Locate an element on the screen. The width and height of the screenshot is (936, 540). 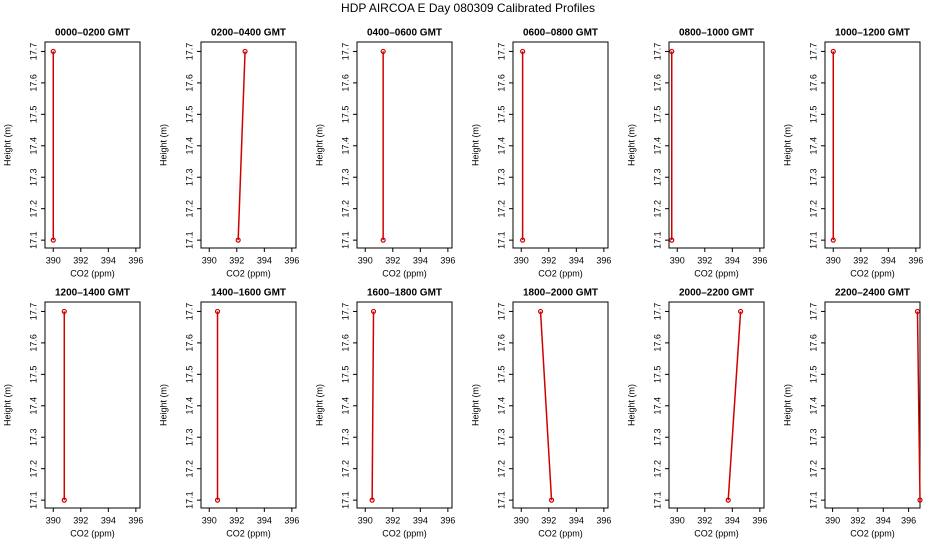
panel-title: 2200–2400 GMT is located at coordinates (872, 293).